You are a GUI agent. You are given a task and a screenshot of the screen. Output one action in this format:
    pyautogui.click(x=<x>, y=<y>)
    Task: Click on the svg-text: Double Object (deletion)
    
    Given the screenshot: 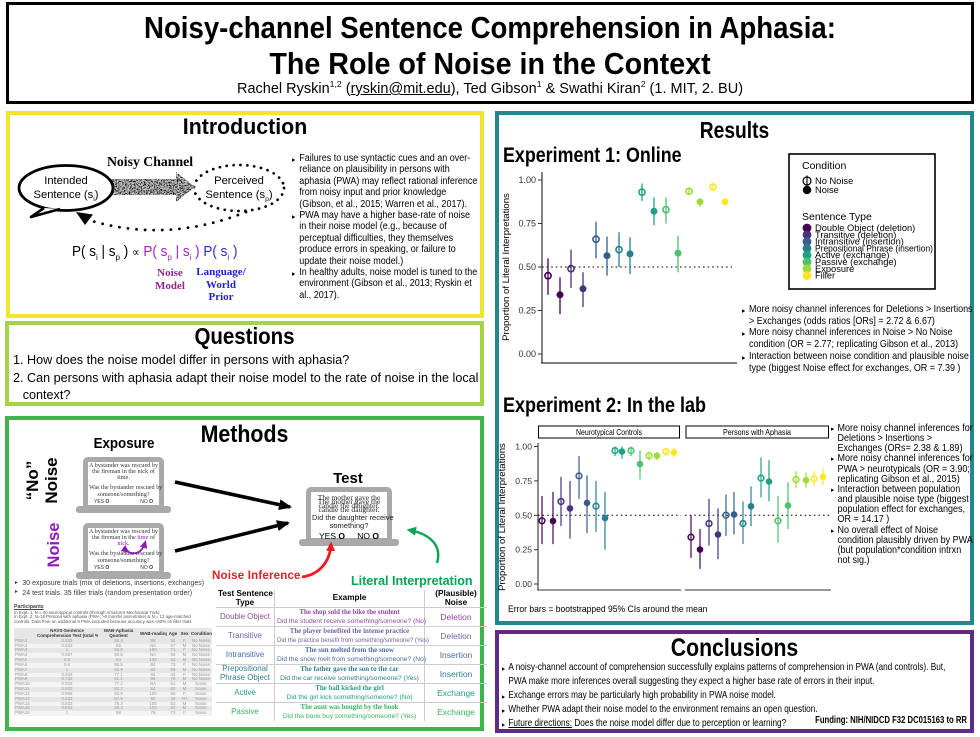 What is the action you would take?
    pyautogui.click(x=865, y=228)
    